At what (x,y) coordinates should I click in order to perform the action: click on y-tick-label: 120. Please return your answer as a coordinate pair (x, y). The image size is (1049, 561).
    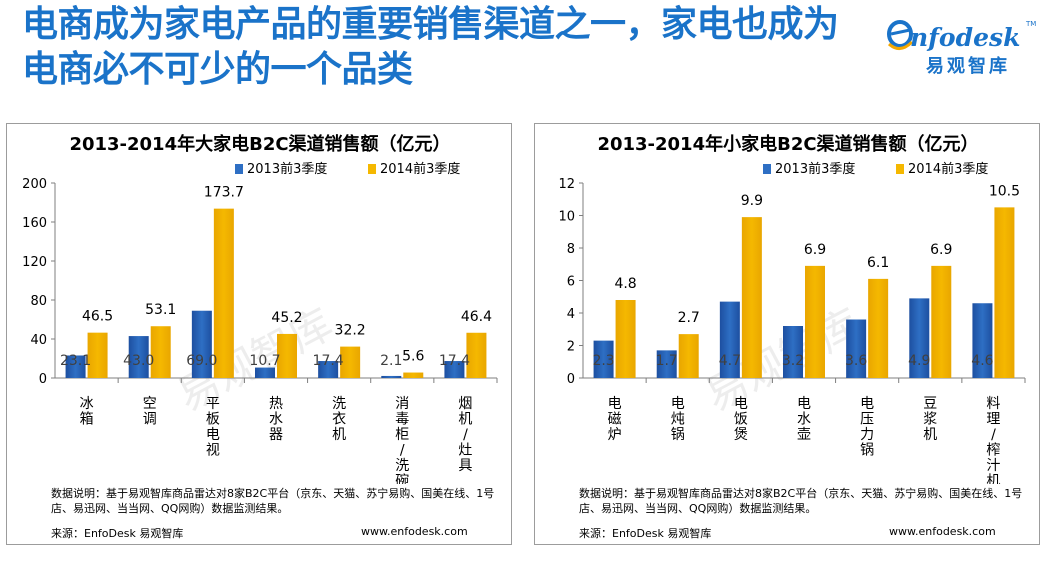
    Looking at the image, I should click on (34, 262).